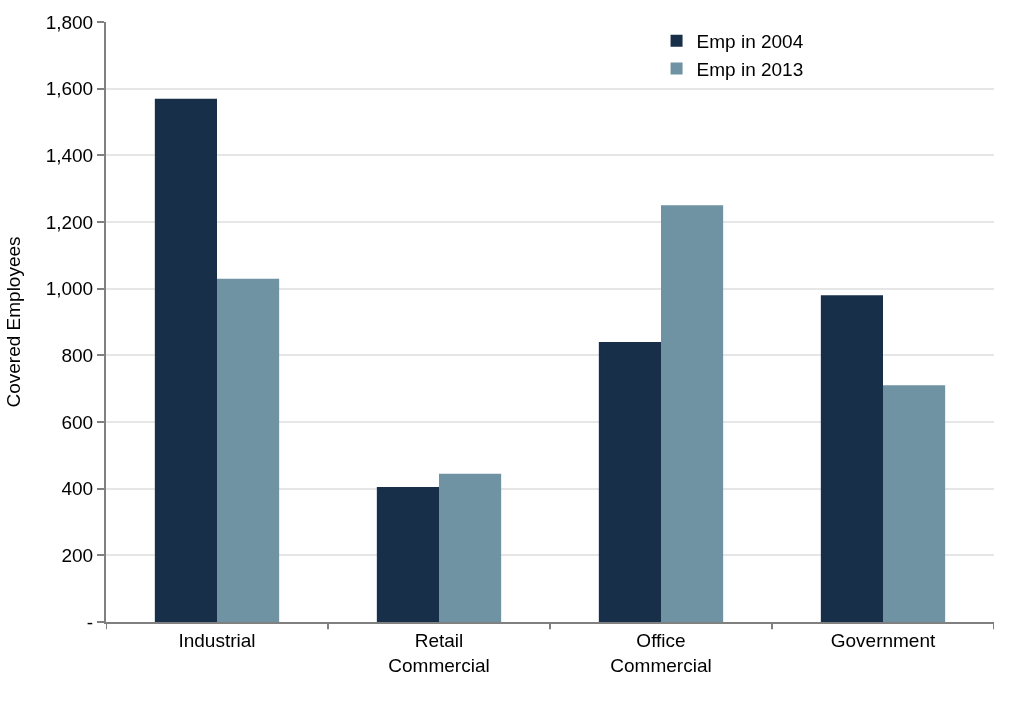  What do you see at coordinates (90, 622) in the screenshot?
I see `y-tick-label: -` at bounding box center [90, 622].